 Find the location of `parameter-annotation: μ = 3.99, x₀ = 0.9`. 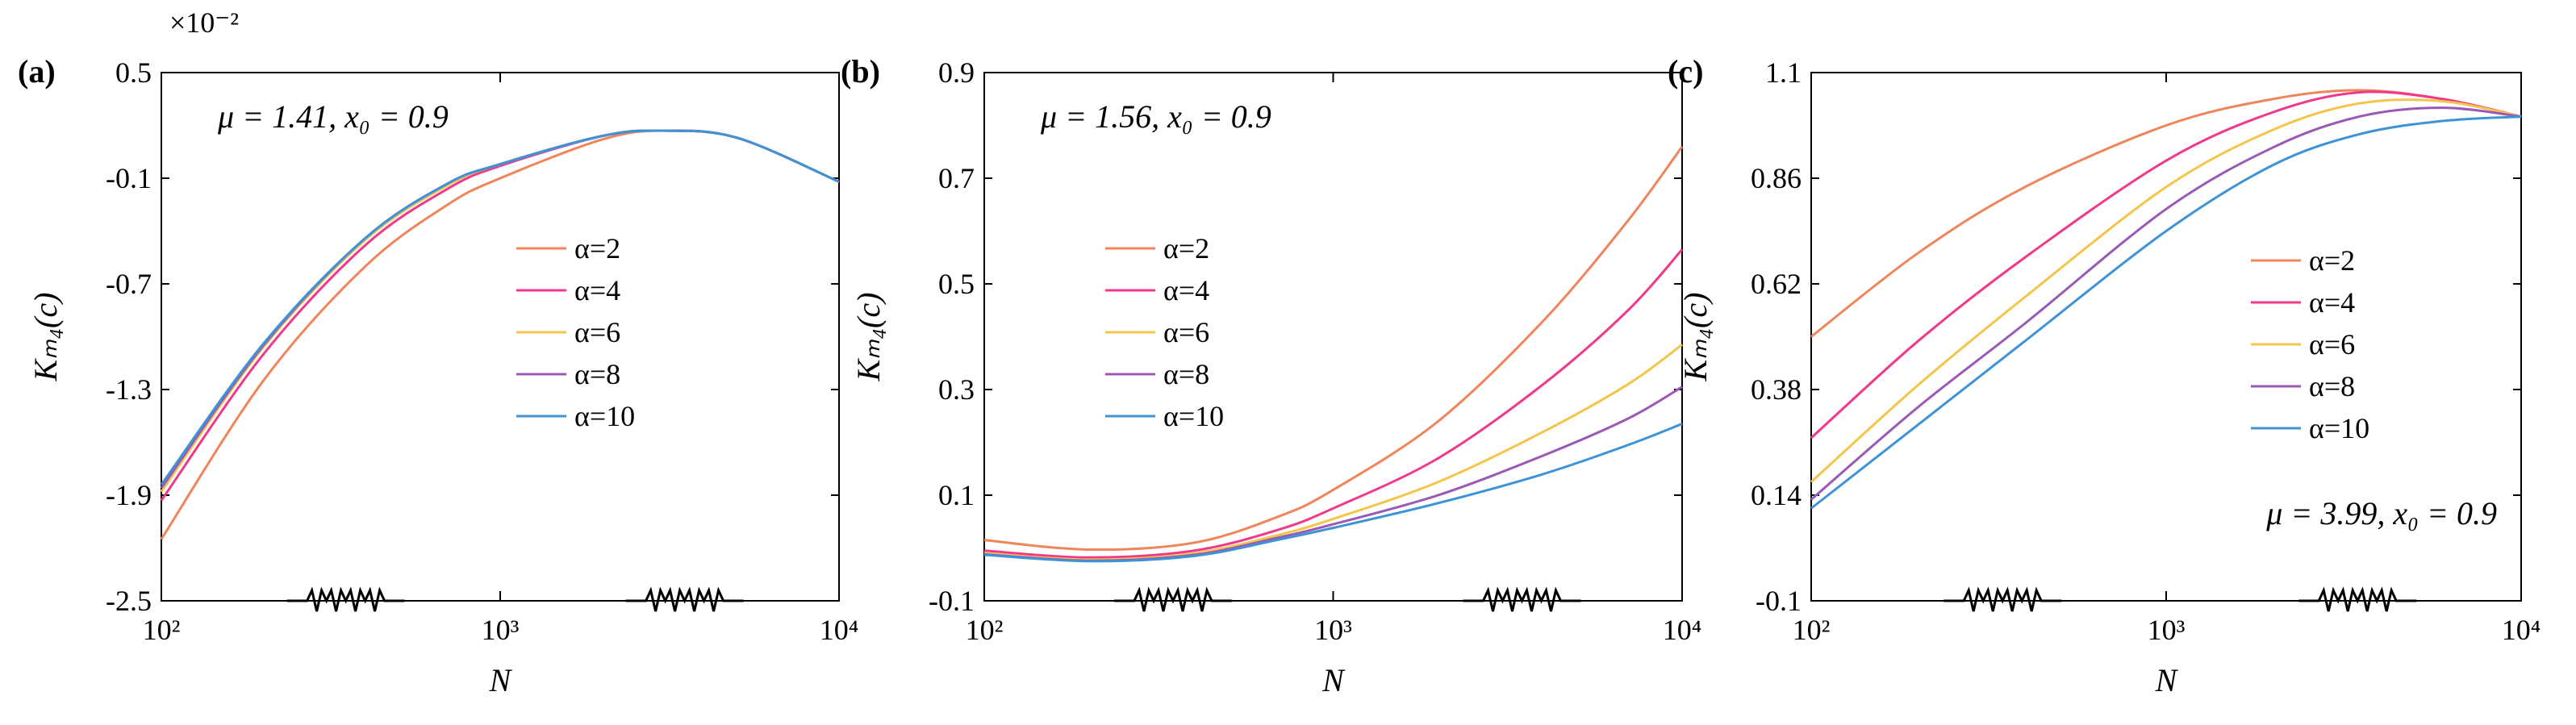

parameter-annotation: μ = 3.99, x₀ = 0.9 is located at coordinates (2381, 513).